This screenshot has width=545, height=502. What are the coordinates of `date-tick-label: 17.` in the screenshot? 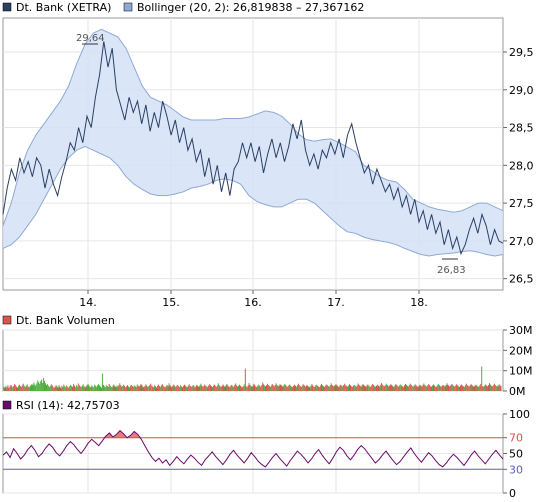 It's located at (336, 302).